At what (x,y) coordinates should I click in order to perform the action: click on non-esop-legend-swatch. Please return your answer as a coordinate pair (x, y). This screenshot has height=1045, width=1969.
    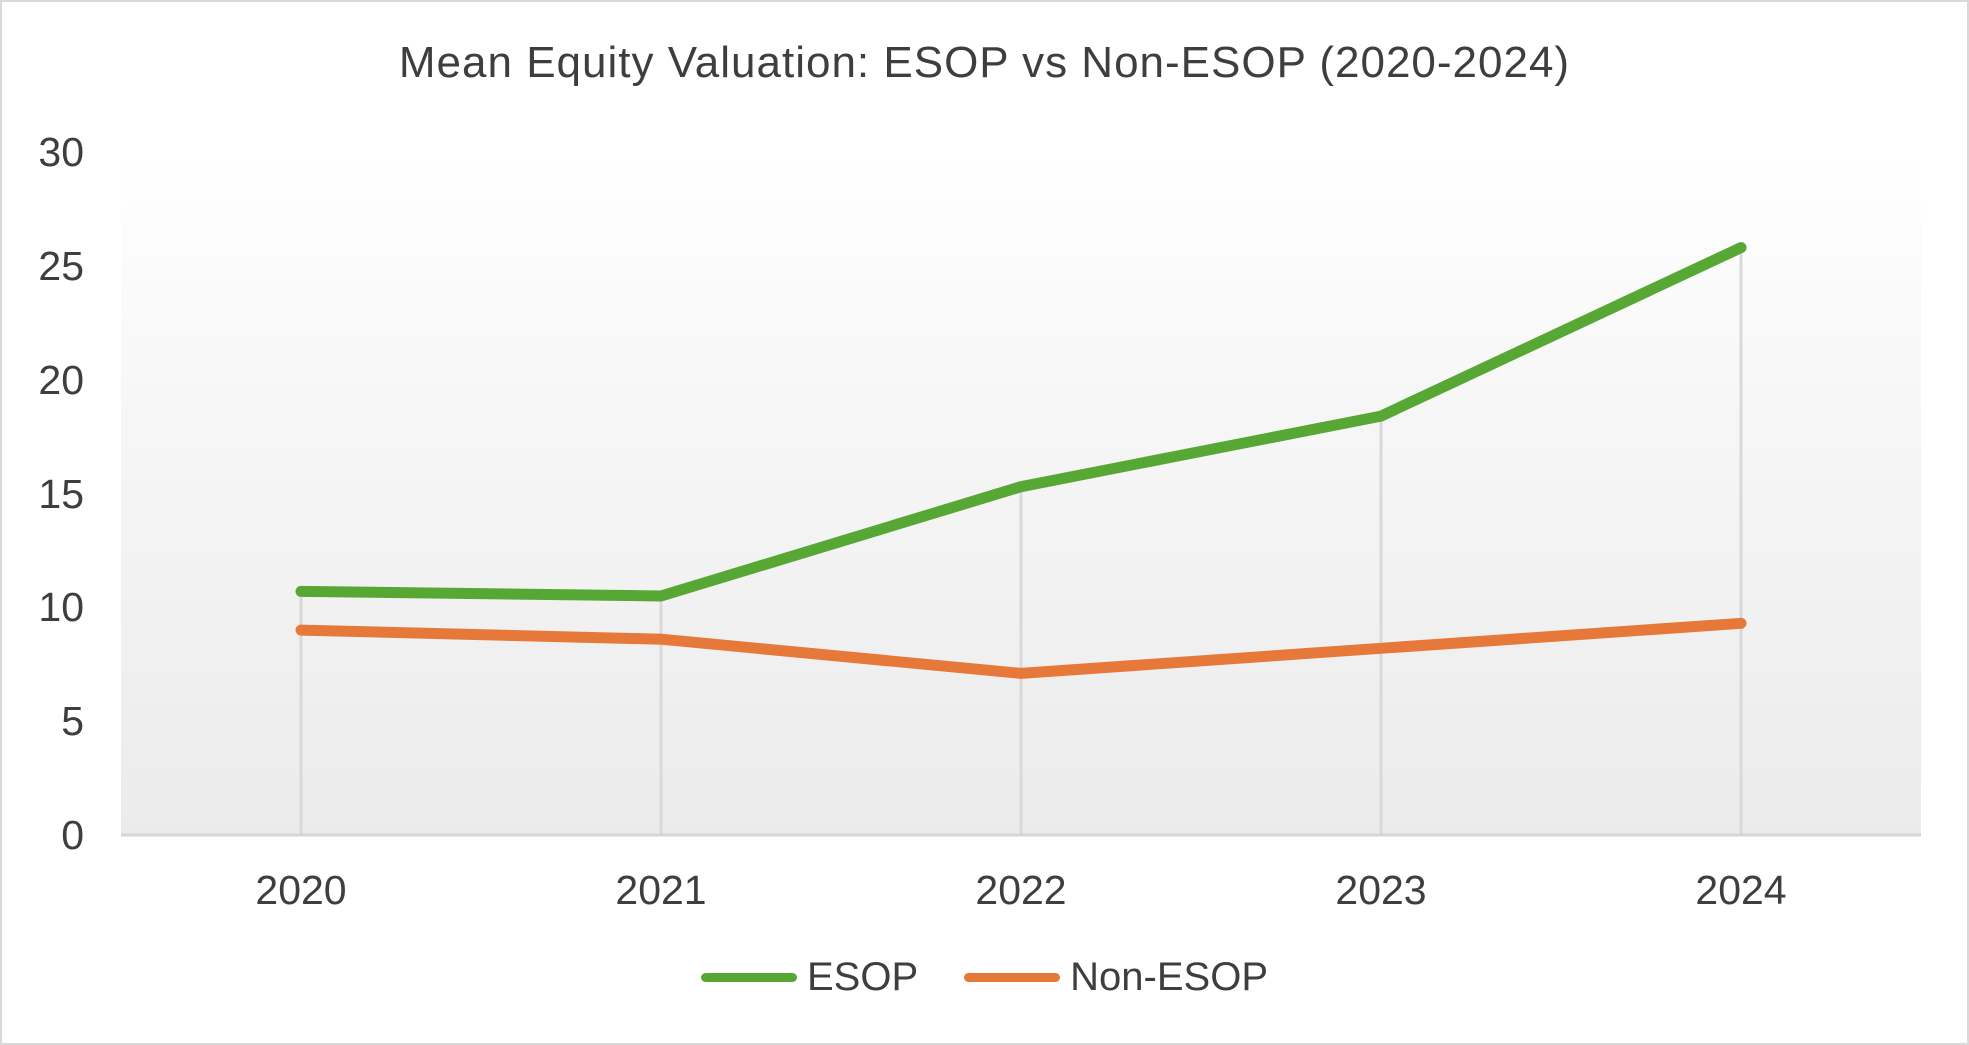
    Looking at the image, I should click on (1012, 977).